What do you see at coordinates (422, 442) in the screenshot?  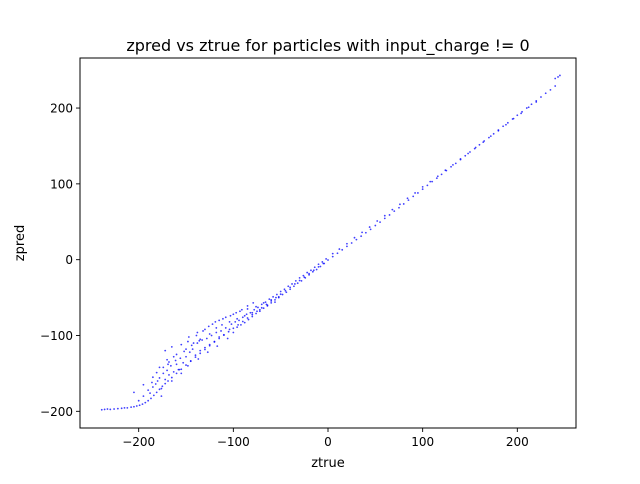 I see `x-tick-label: 100` at bounding box center [422, 442].